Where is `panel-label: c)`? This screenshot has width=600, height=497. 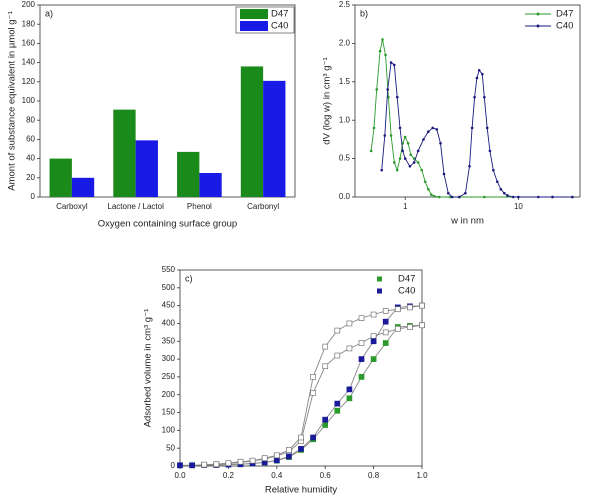
panel-label: c) is located at coordinates (189, 278).